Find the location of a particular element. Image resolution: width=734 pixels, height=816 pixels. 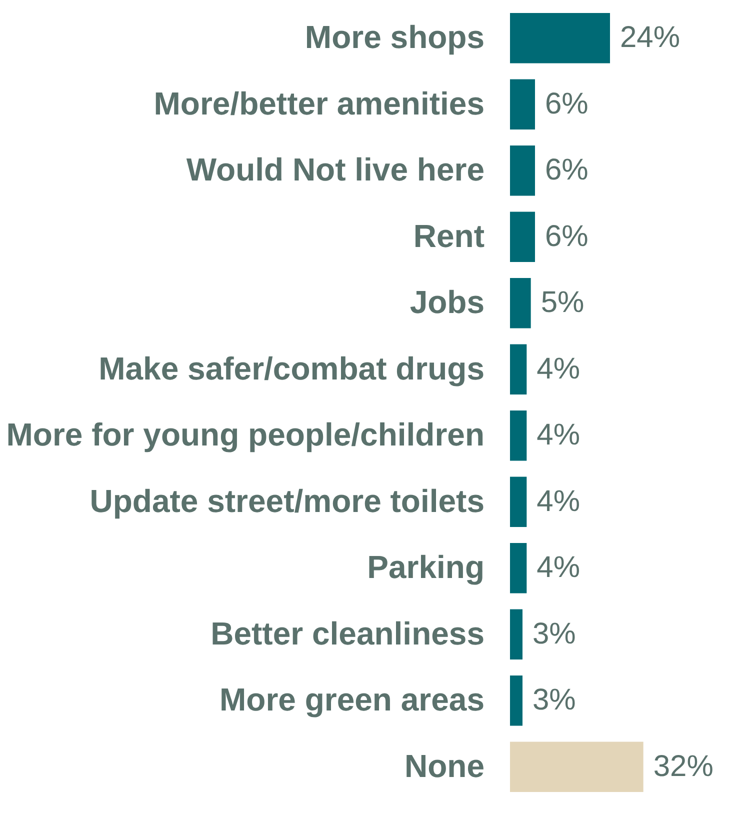

y-tick-label: None is located at coordinates (444, 766).